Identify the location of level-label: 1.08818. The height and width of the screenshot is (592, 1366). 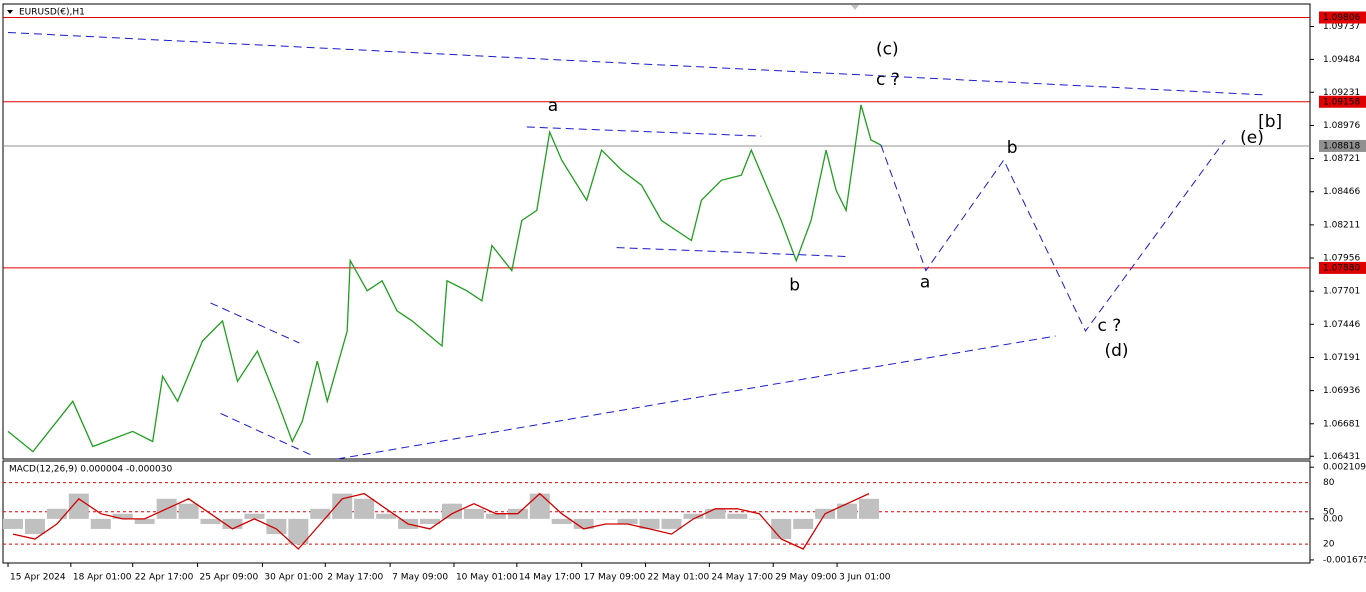
(1341, 146).